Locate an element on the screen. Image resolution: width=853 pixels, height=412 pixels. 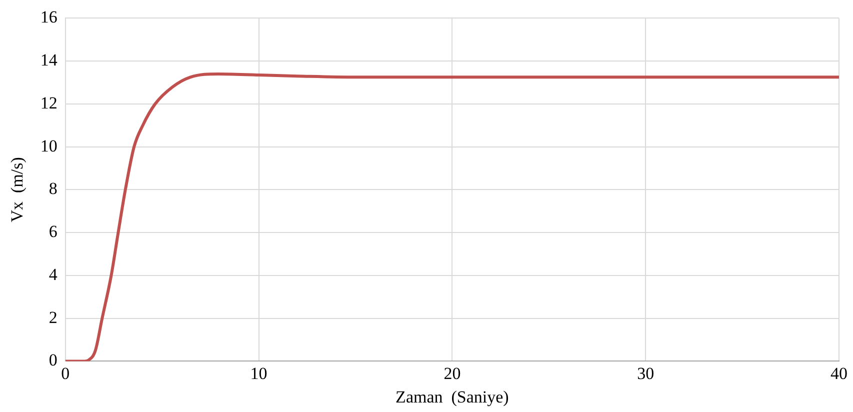
y-tick-label: 8 is located at coordinates (53, 188).